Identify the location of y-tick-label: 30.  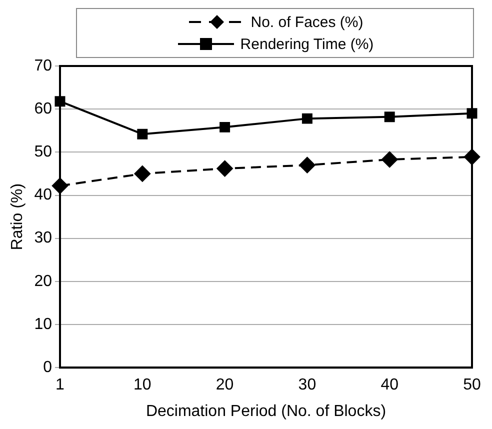
(43, 238).